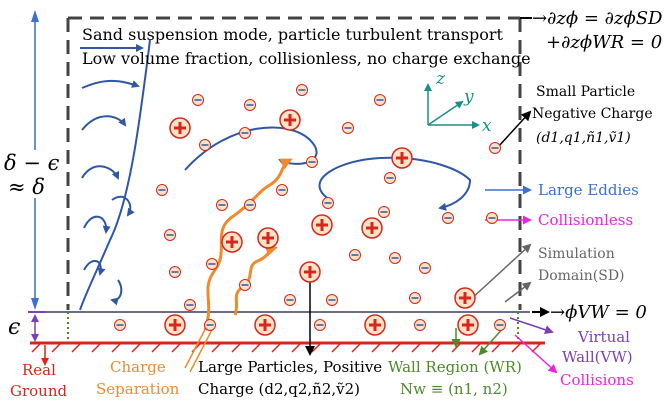  I want to click on virtual-wall-label-1: Virtual, so click(603, 337).